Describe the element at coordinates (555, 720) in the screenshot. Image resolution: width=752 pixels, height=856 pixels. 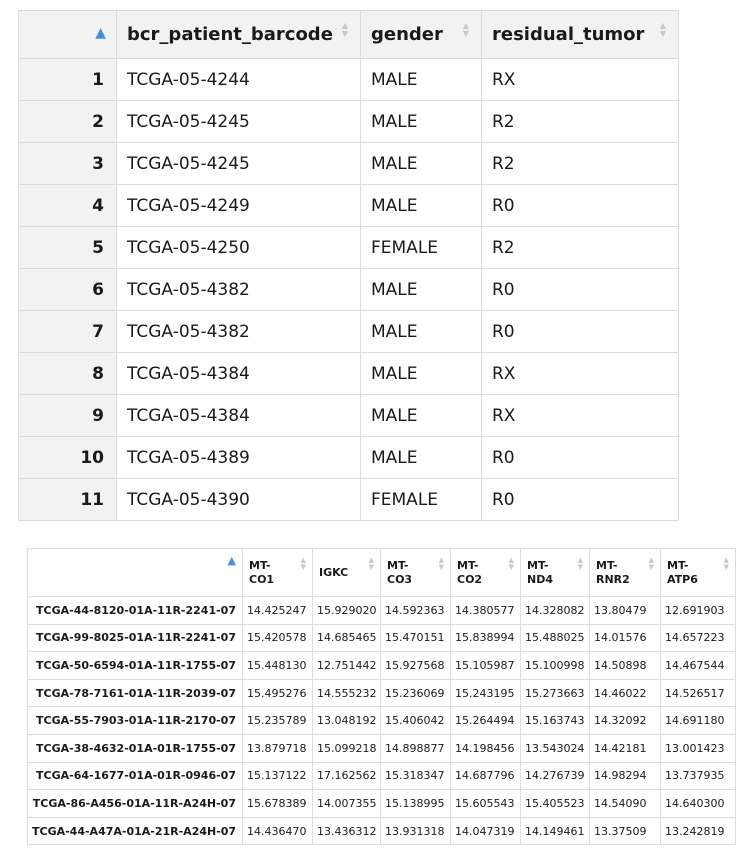
I see `expression-value-cell: 15.163743` at that location.